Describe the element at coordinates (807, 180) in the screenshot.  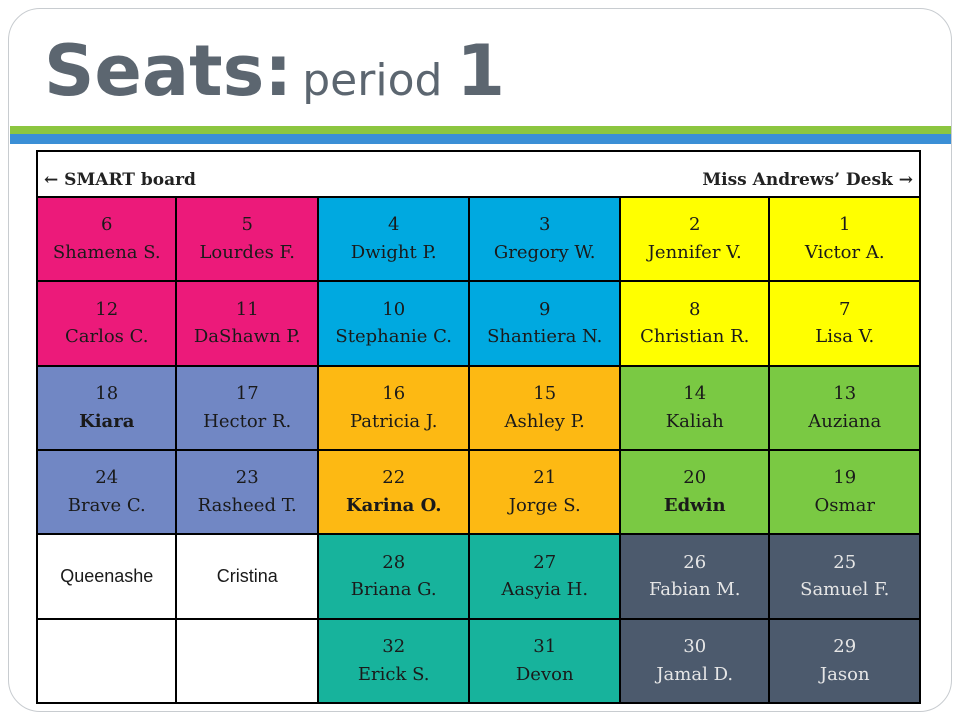
I see `teacher-desk-label: Miss Andrews’ Desk →` at that location.